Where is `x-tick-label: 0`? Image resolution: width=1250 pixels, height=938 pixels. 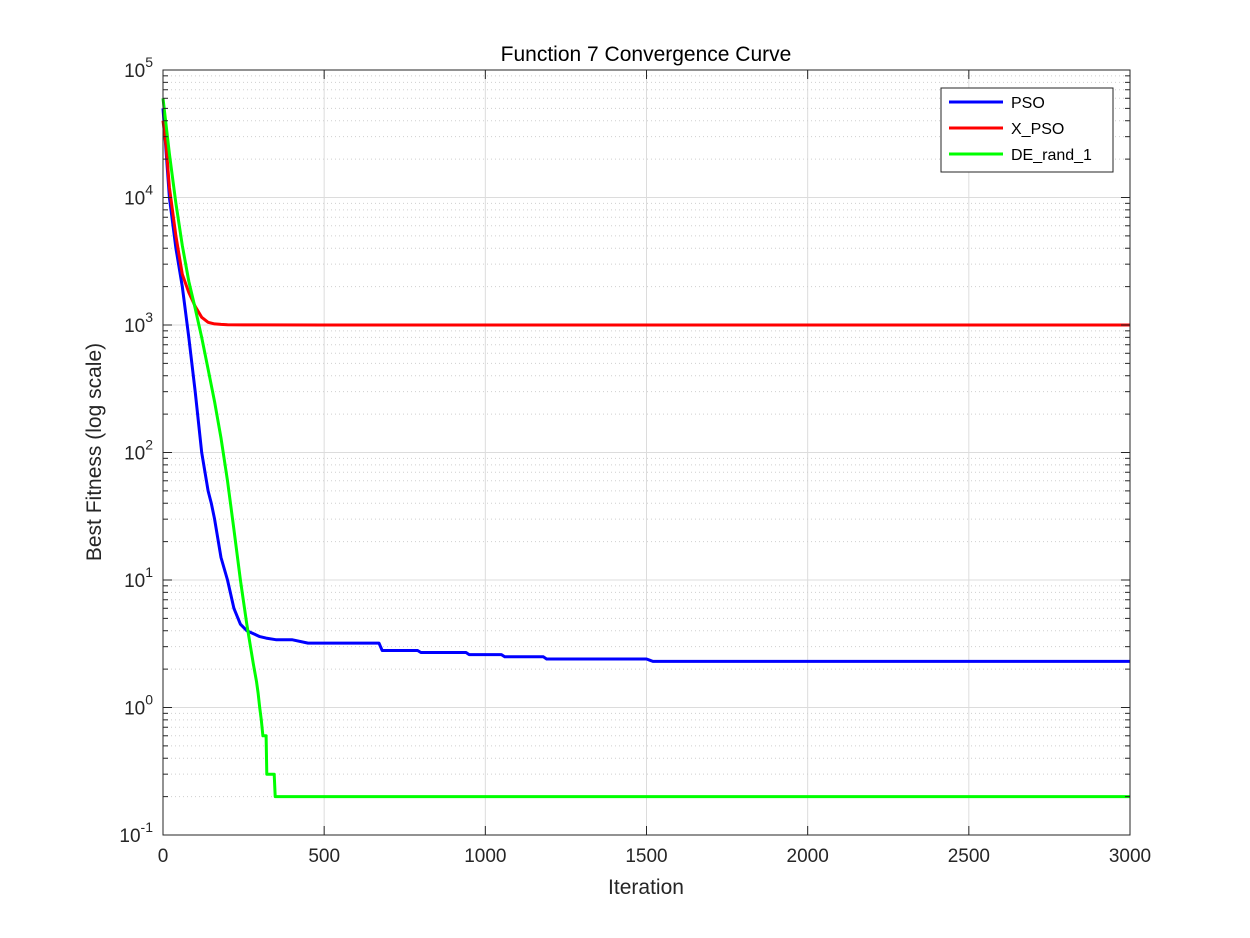 x-tick-label: 0 is located at coordinates (163, 856).